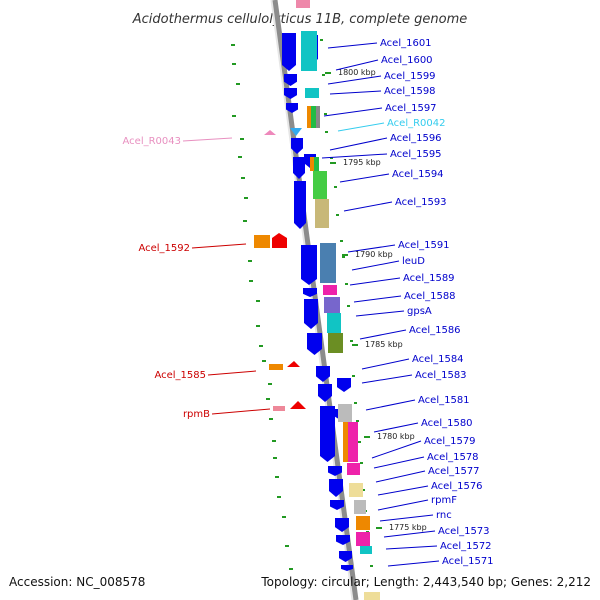  What do you see at coordinates (444, 400) in the screenshot?
I see `gene-label: Acel_1581` at bounding box center [444, 400].